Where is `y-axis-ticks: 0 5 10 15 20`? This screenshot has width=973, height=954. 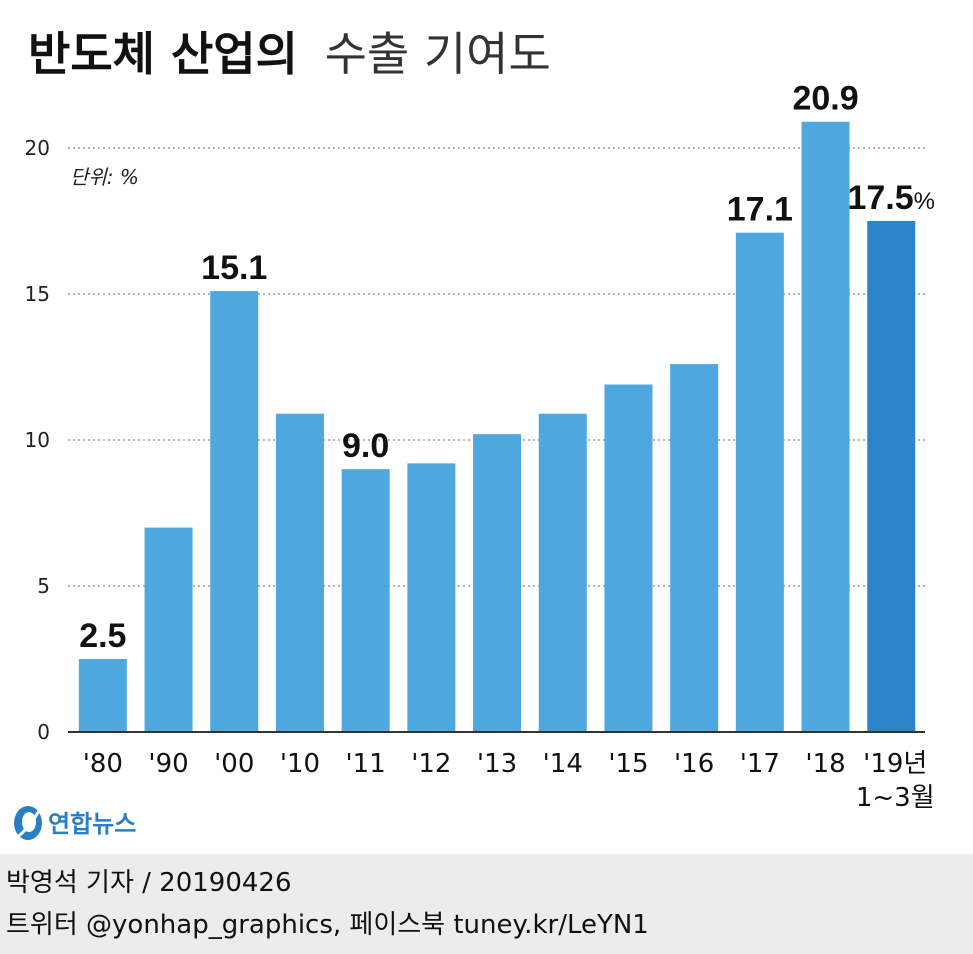
y-axis-ticks: 0 5 10 15 20 is located at coordinates (37, 440).